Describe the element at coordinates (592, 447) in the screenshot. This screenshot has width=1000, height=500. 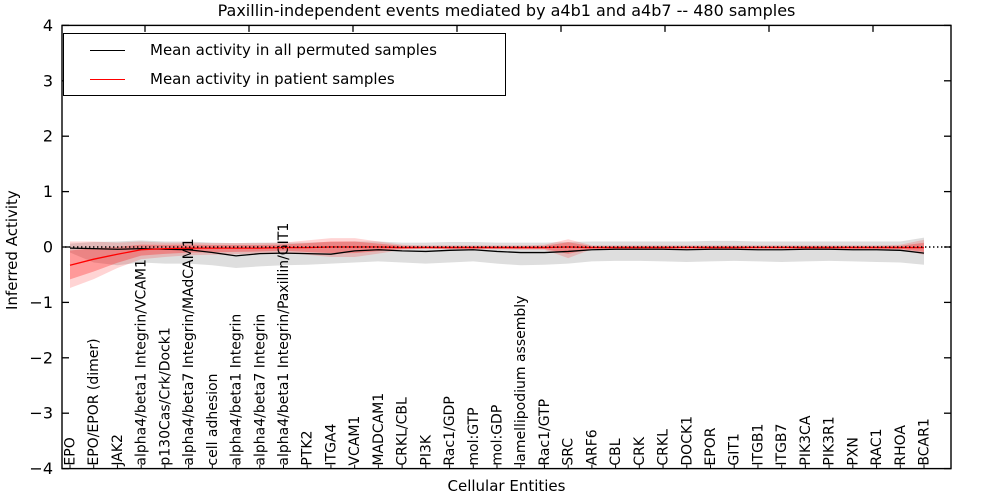
I see `x-tick-label: ARF6` at that location.